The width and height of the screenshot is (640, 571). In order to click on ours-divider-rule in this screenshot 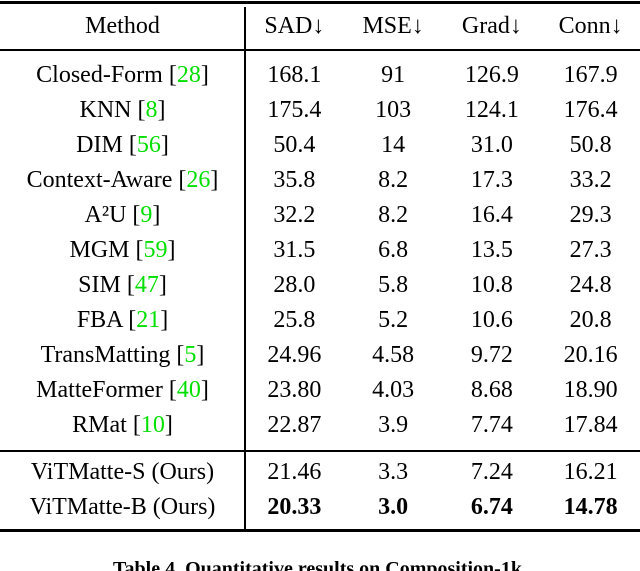, I will do `click(320, 451)`.